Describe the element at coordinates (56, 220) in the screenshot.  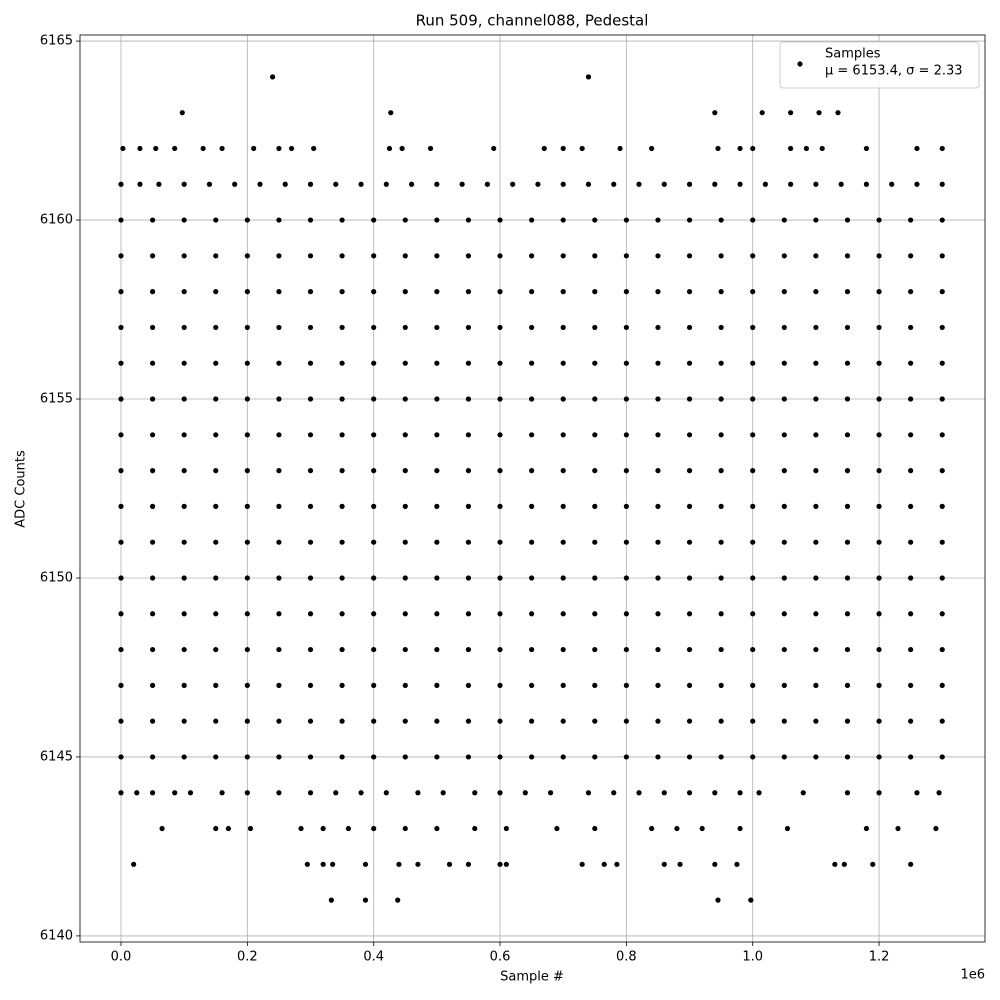
I see `y-tick-label: 6160` at that location.